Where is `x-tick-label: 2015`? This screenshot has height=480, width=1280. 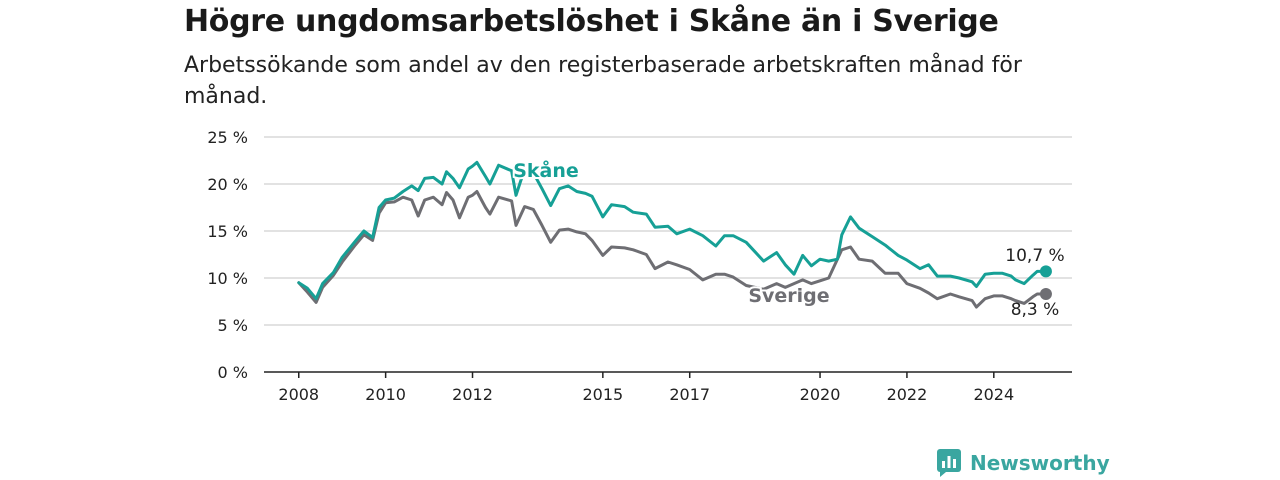
x-tick-label: 2015 is located at coordinates (602, 394).